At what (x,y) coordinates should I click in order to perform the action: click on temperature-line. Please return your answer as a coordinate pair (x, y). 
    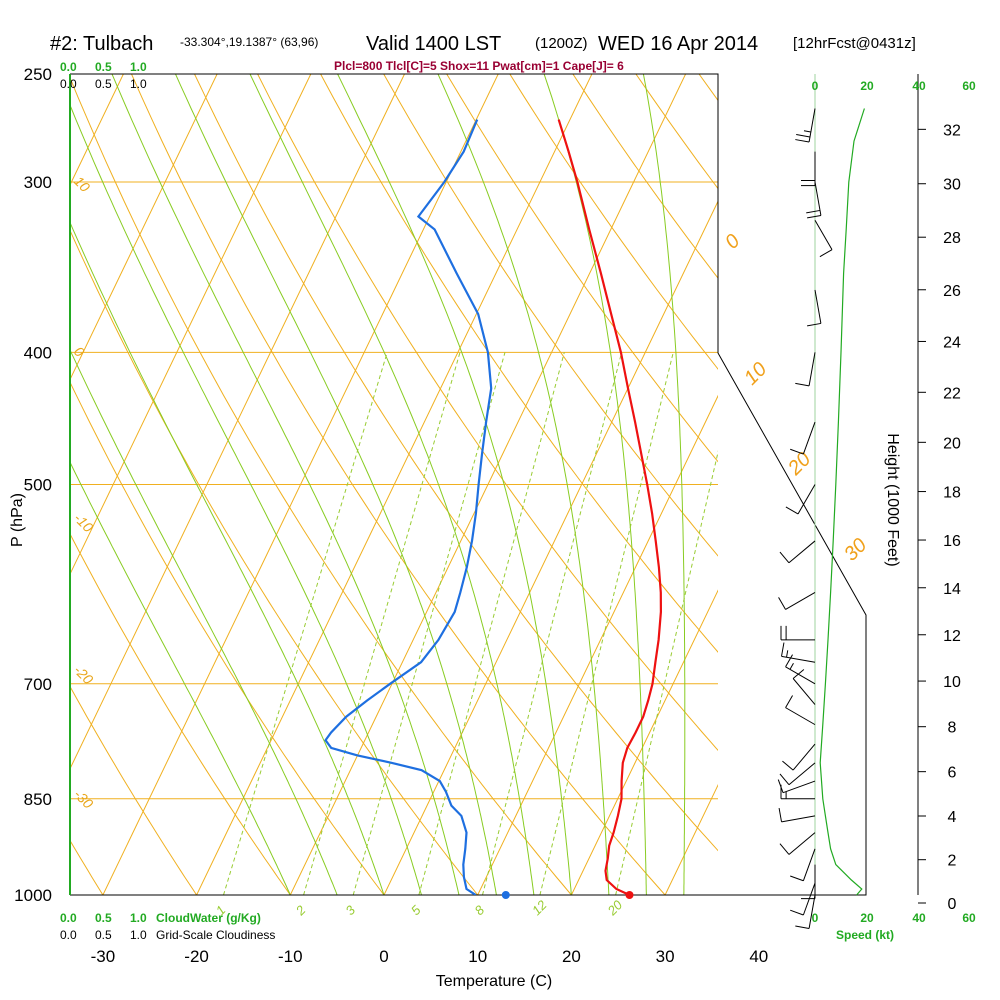
    Looking at the image, I should click on (610, 507).